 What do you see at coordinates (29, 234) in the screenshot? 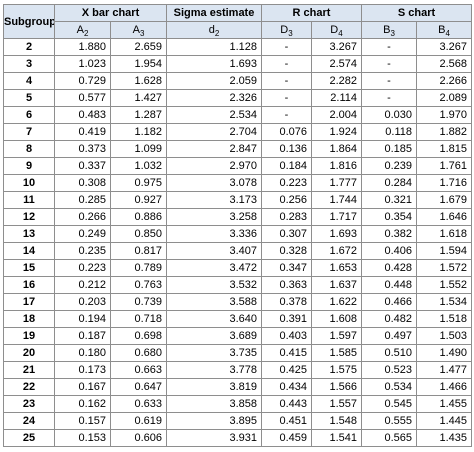
I see `cell-subgroup: 13` at bounding box center [29, 234].